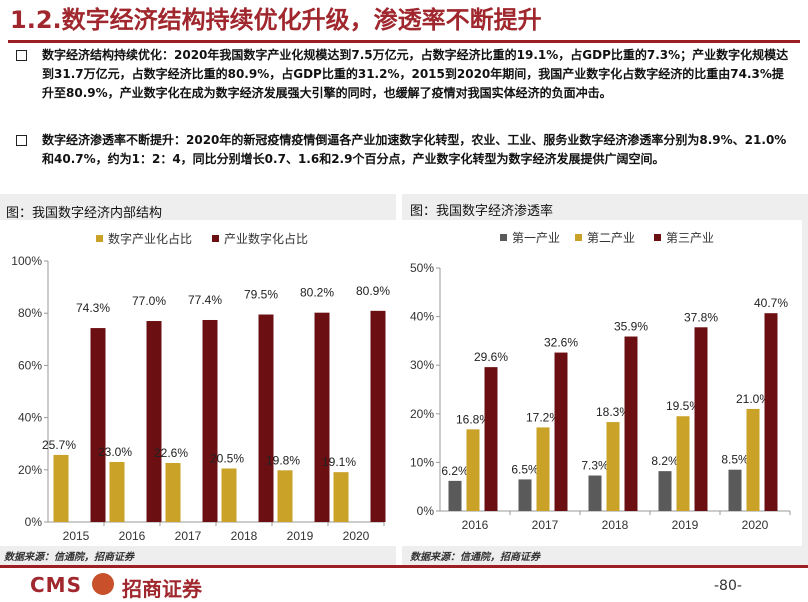 Image resolution: width=808 pixels, height=602 pixels. I want to click on legend-label: 第一产业, so click(536, 238).